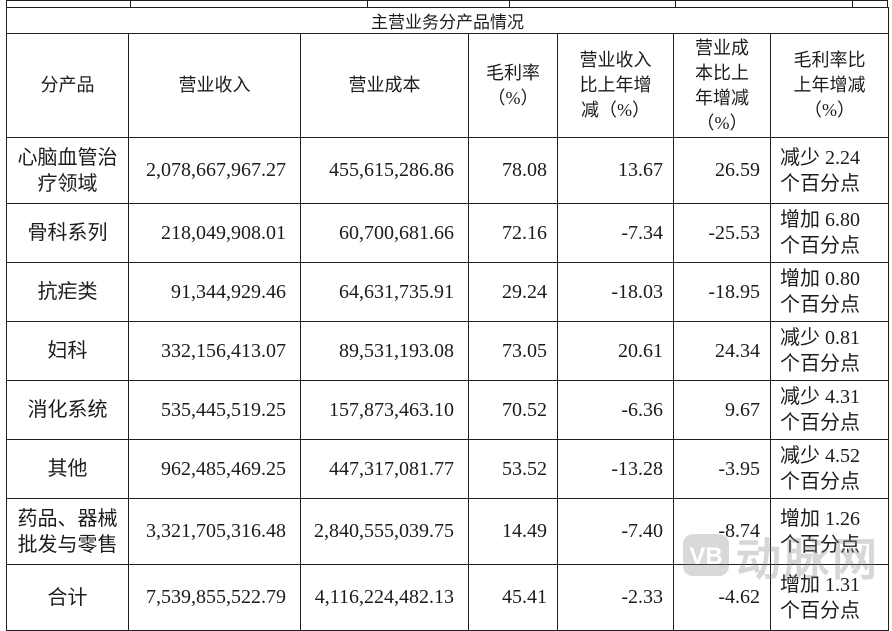  What do you see at coordinates (214, 531) in the screenshot?
I see `revenue-cell: 3,321,705,316.48` at bounding box center [214, 531].